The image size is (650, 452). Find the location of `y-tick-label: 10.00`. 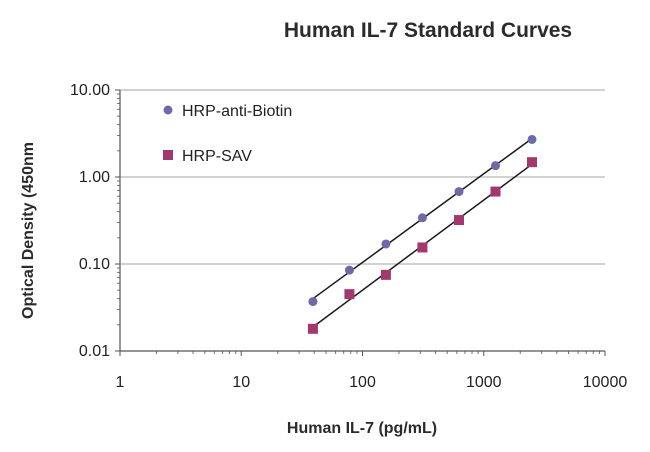

y-tick-label: 10.00 is located at coordinates (90, 90).